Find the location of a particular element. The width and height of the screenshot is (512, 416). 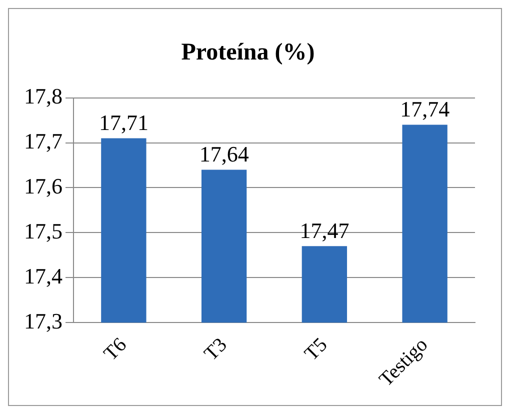

data-label: 17,74 is located at coordinates (425, 109).